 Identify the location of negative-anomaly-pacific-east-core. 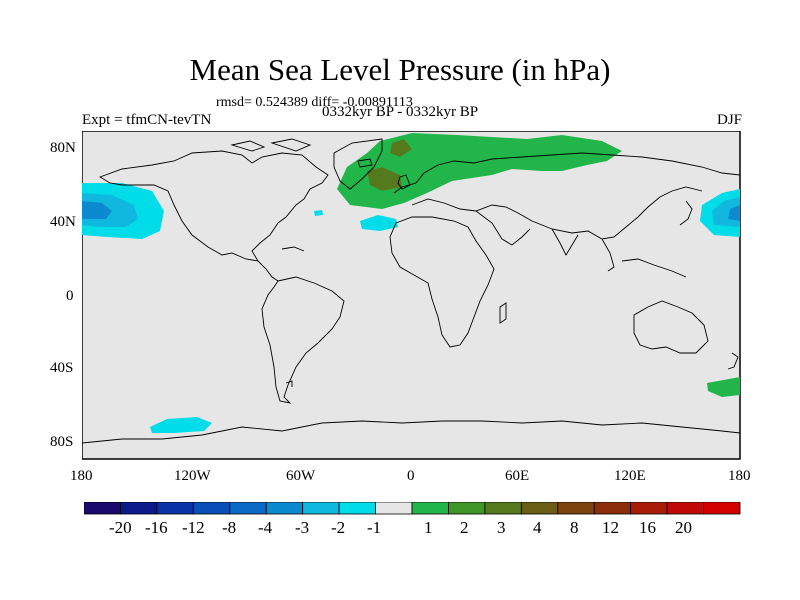
(734, 213).